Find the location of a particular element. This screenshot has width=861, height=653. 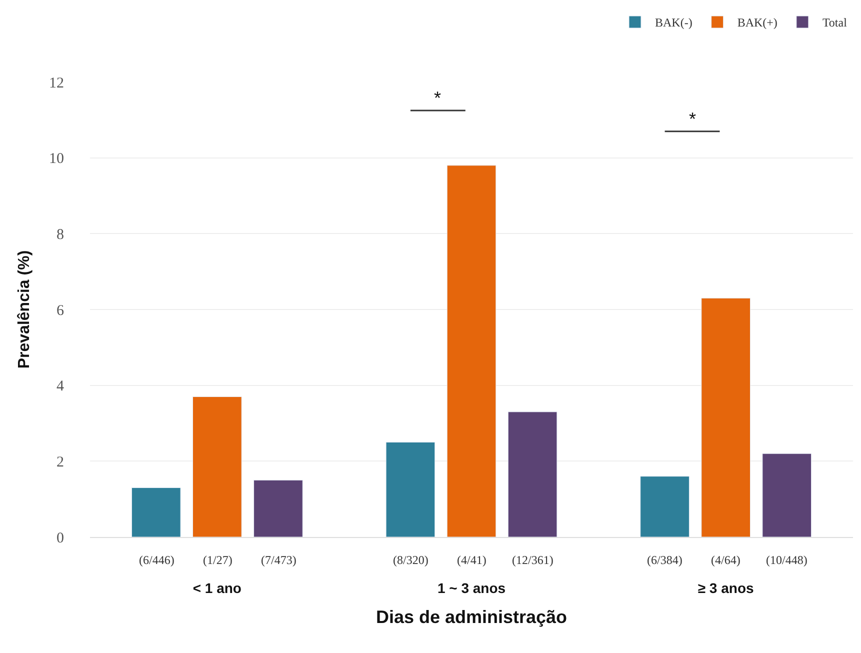

x-axis-title: Dias de administração is located at coordinates (472, 616).